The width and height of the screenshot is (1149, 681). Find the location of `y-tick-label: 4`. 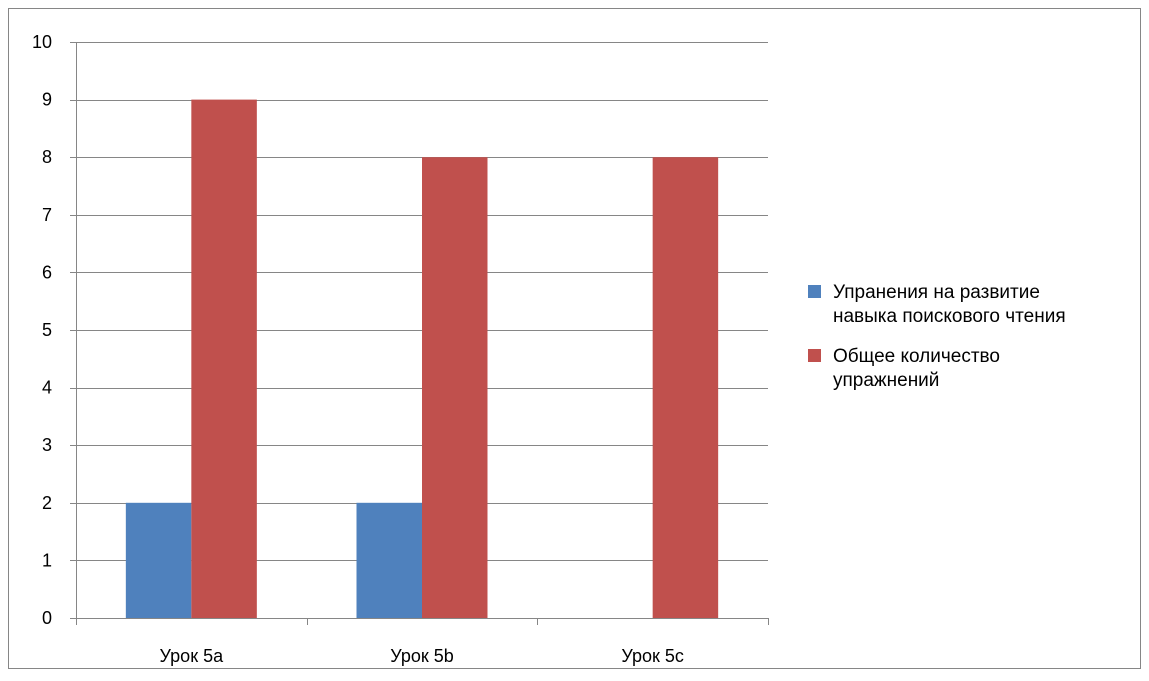

y-tick-label: 4 is located at coordinates (47, 388).